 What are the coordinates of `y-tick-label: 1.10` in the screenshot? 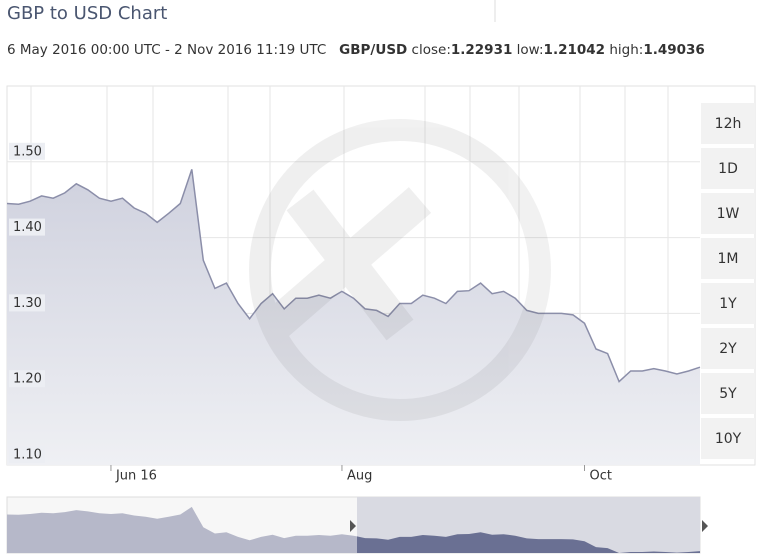 It's located at (27, 455).